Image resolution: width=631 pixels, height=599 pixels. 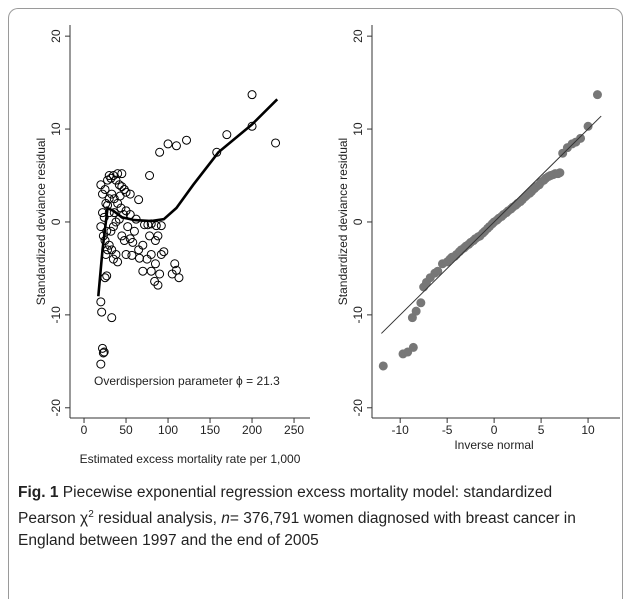 What do you see at coordinates (187, 381) in the screenshot?
I see `annotation: Overdispersion parameter ϕ = 21.3` at bounding box center [187, 381].